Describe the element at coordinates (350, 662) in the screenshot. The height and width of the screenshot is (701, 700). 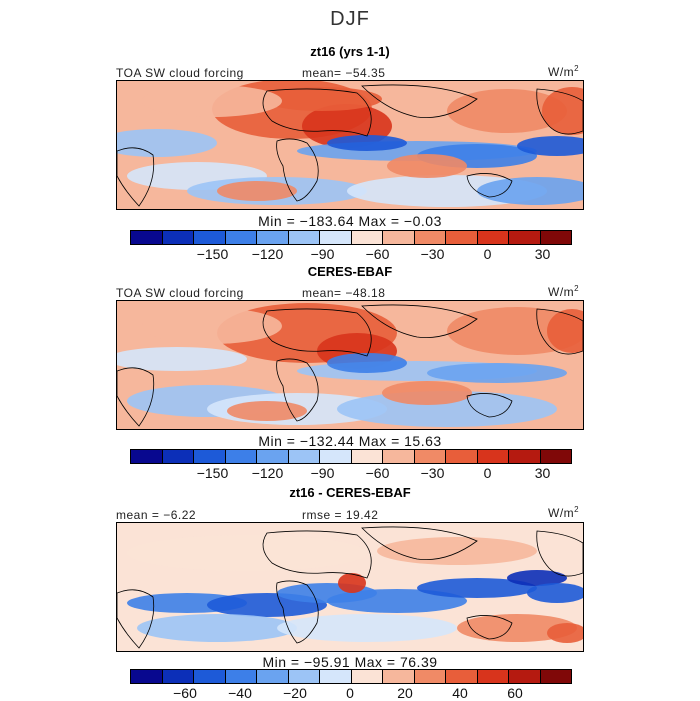
I see `panel-3-minmax: Min = −95.91 Max = 76.39` at that location.